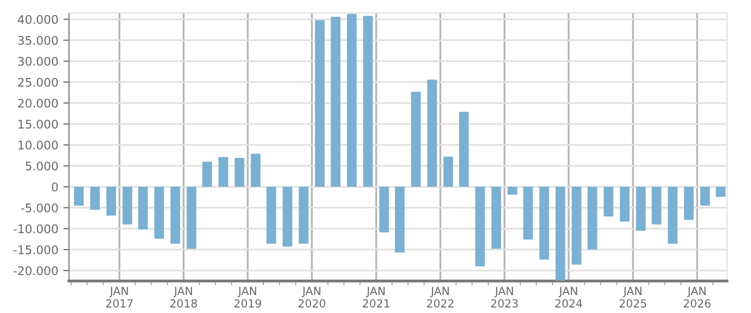  Describe the element at coordinates (38, 19) in the screenshot. I see `y-tick-label: 40.000` at that location.